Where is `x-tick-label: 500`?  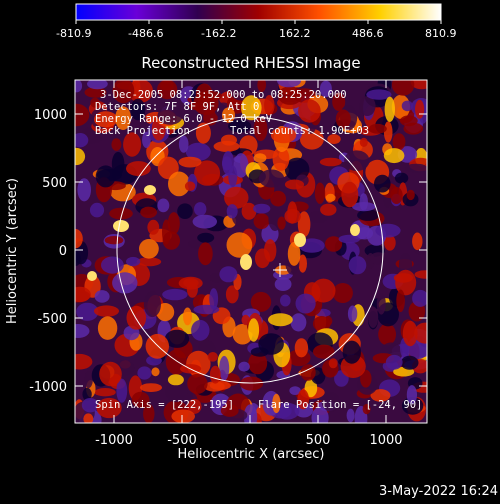 x-tick-label: 500 is located at coordinates (318, 440).